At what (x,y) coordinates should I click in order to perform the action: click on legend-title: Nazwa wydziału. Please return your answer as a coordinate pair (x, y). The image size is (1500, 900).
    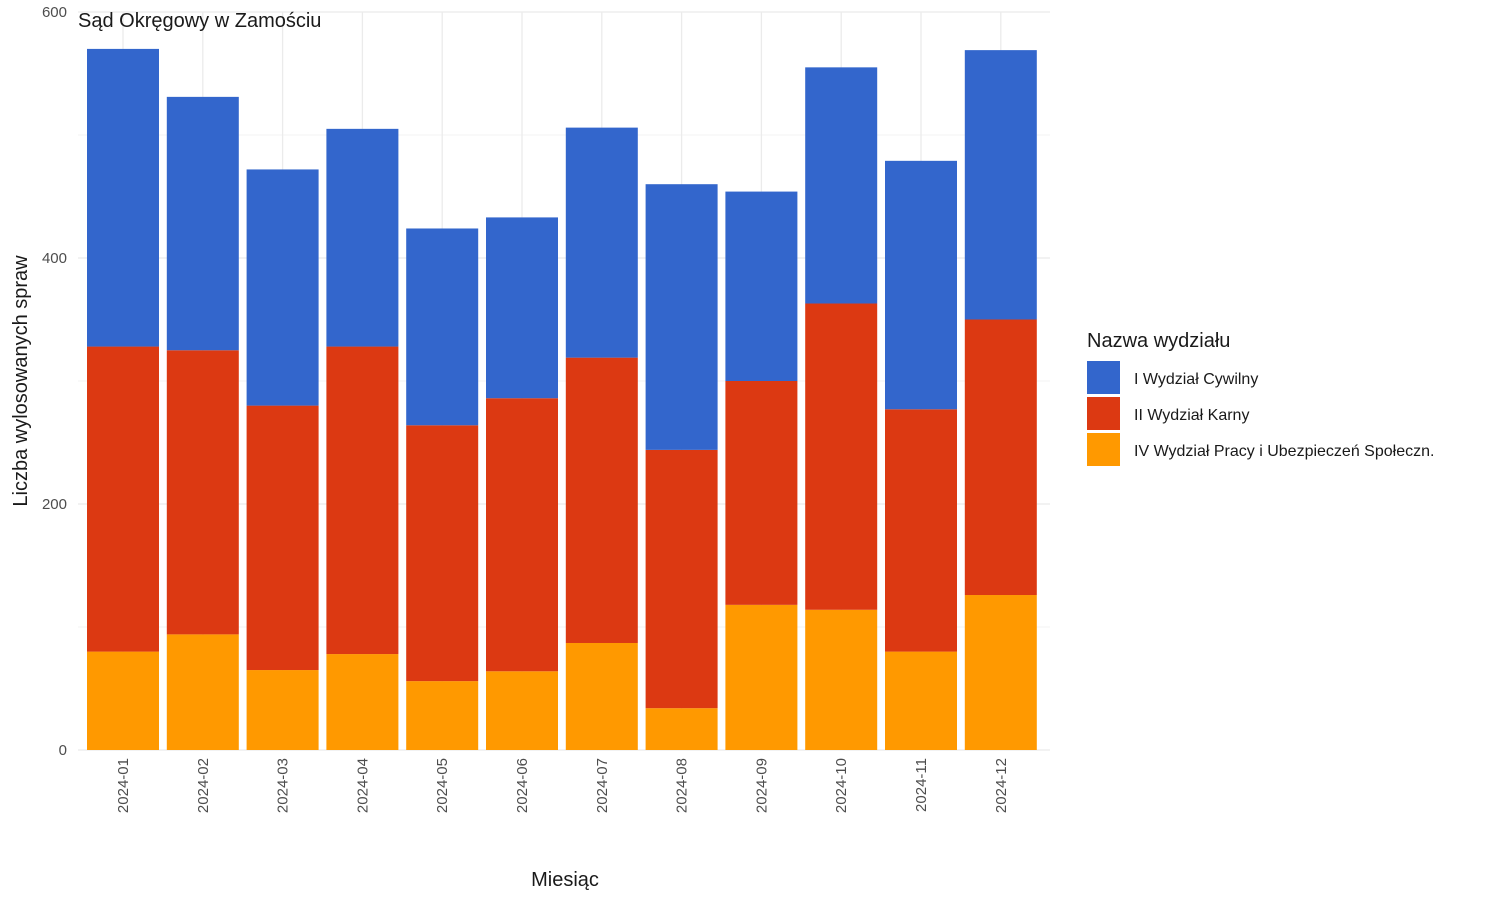
    Looking at the image, I should click on (1158, 341).